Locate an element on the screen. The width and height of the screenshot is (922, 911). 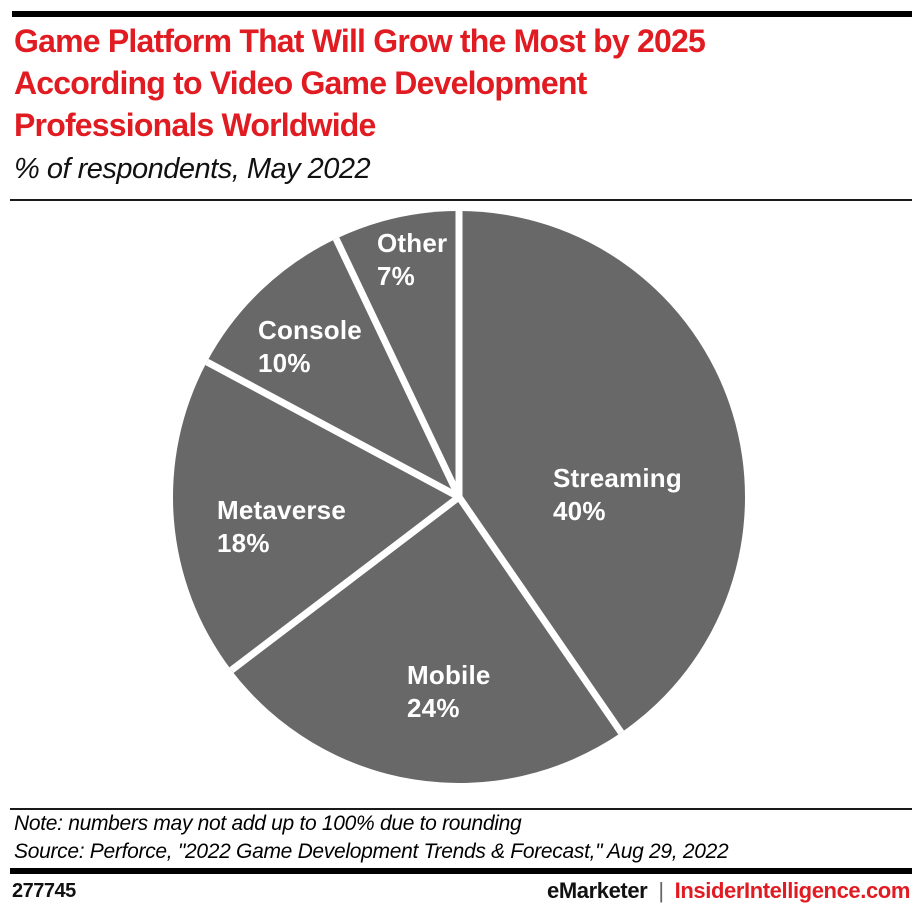
slice-label-value: 40% is located at coordinates (579, 511).